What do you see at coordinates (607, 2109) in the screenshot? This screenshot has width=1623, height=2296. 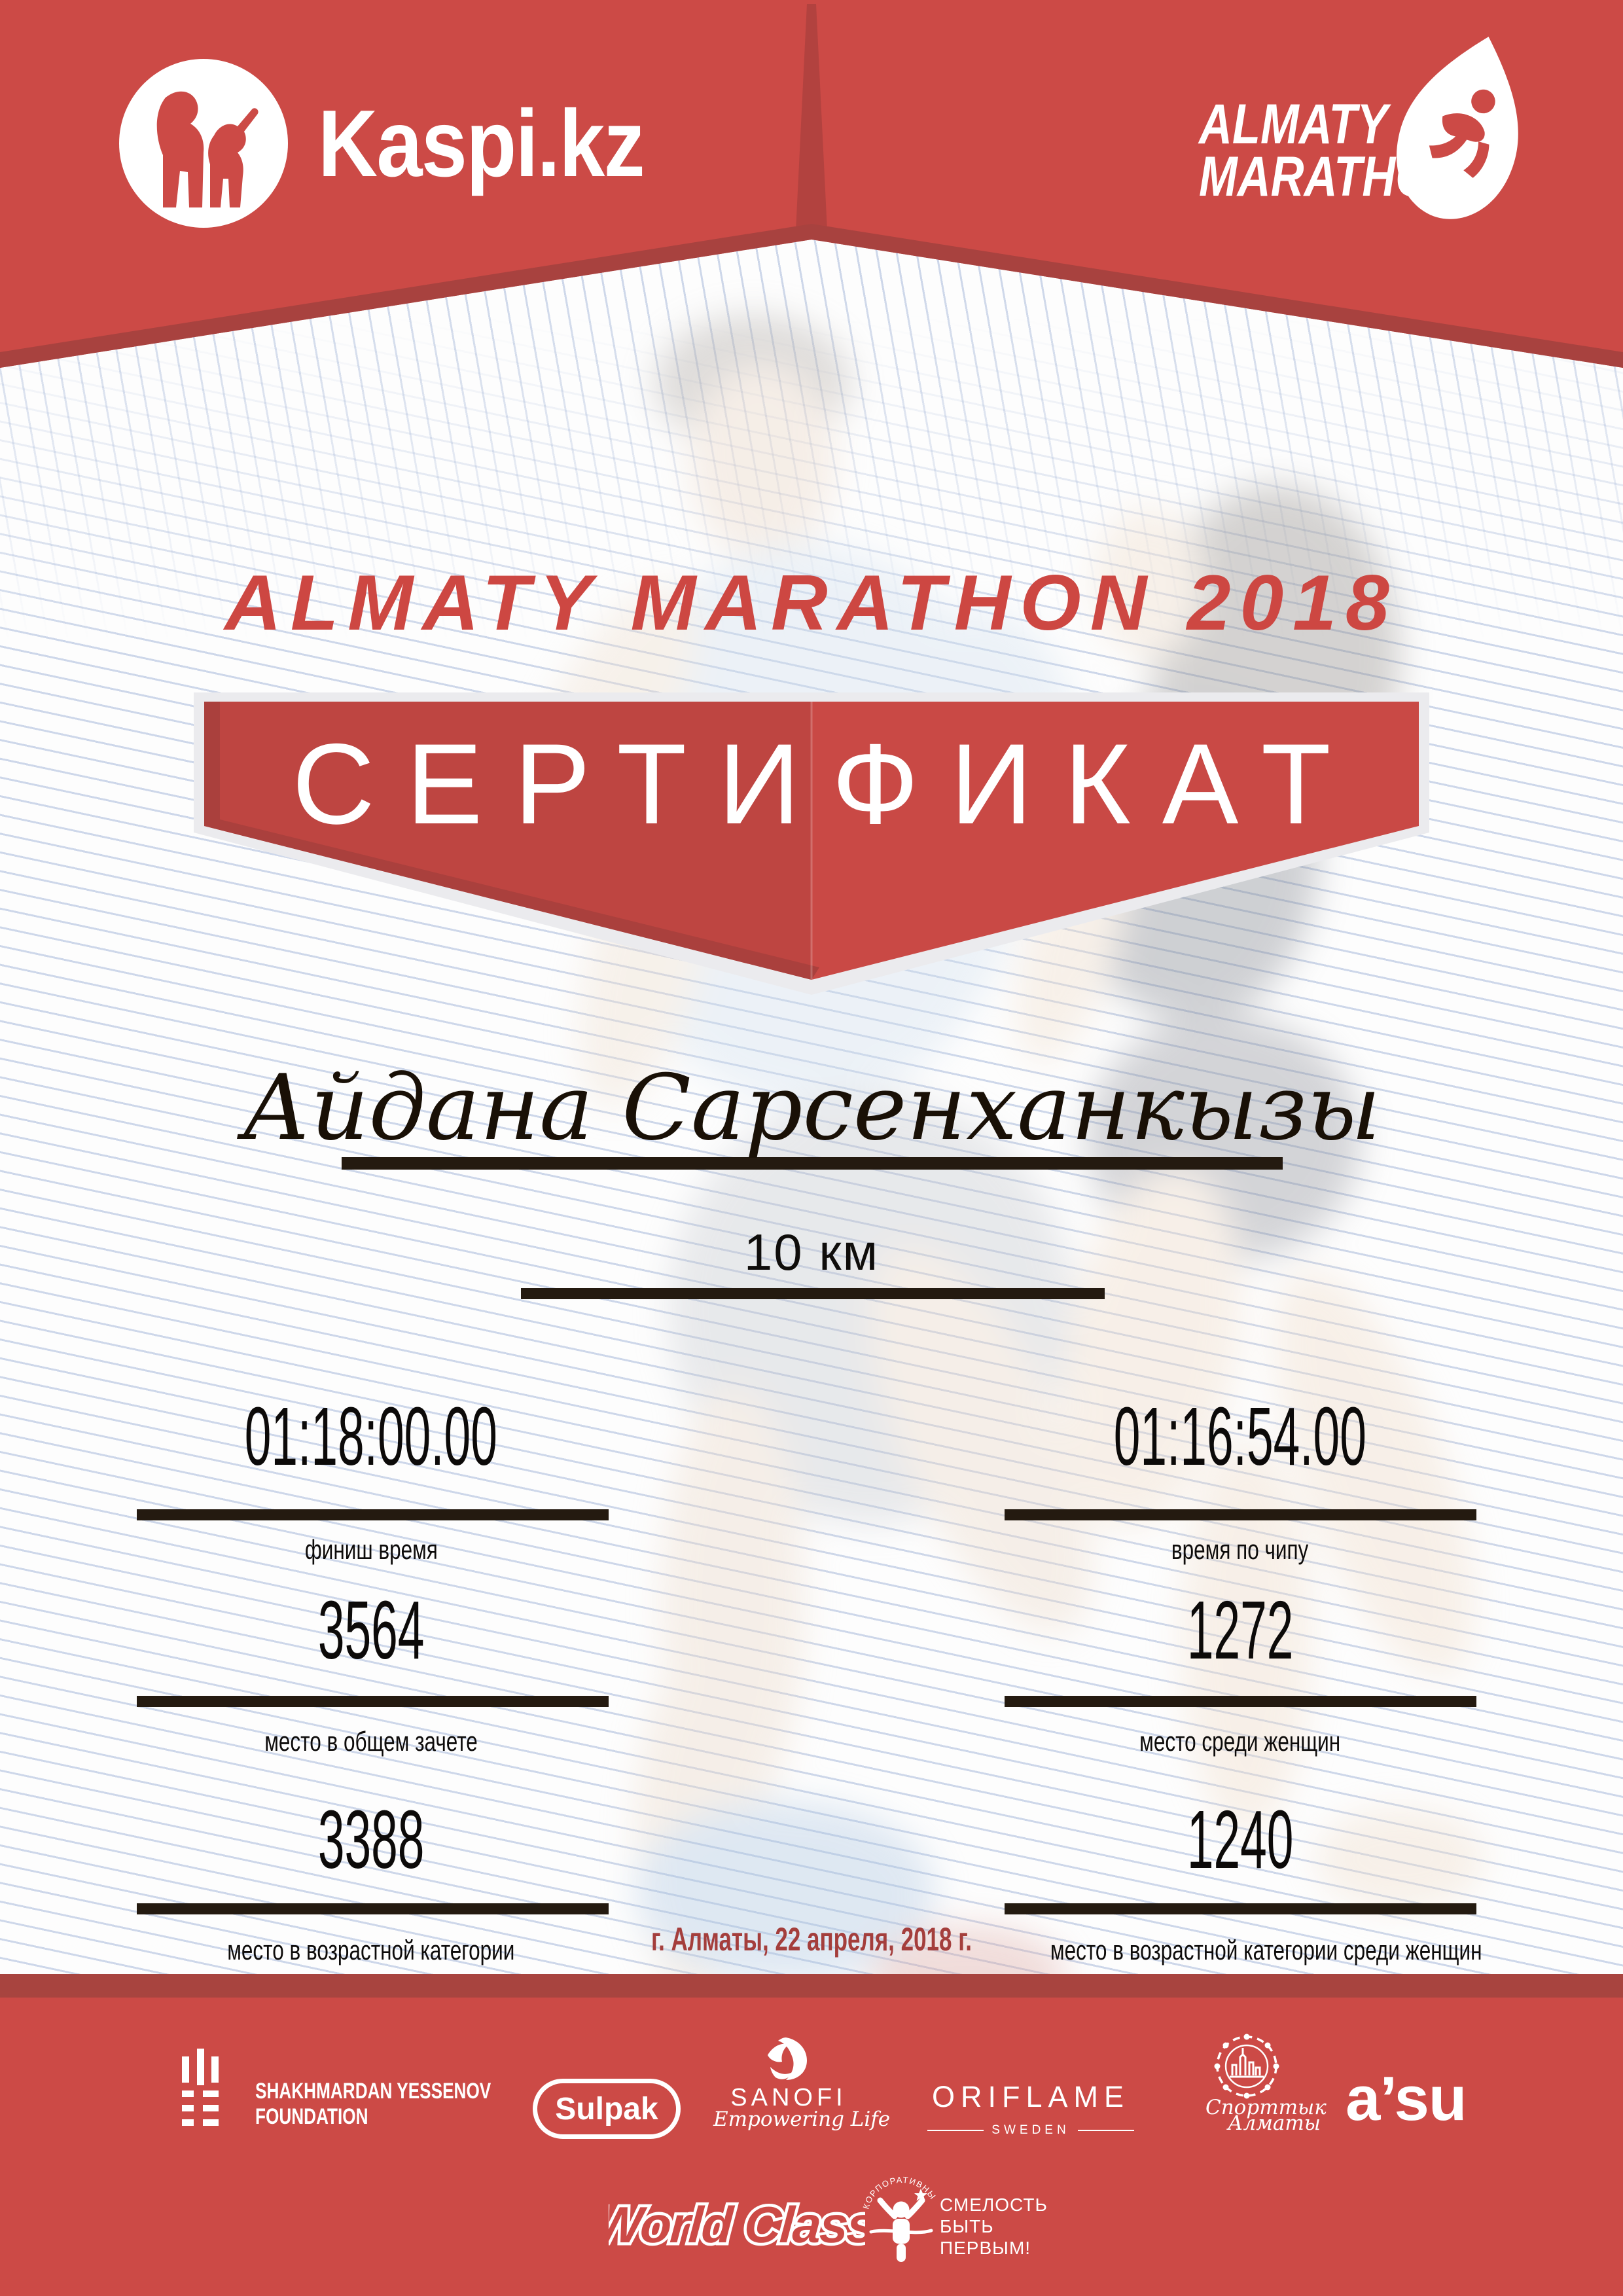 I see `sulpak-logo: Sulpak` at bounding box center [607, 2109].